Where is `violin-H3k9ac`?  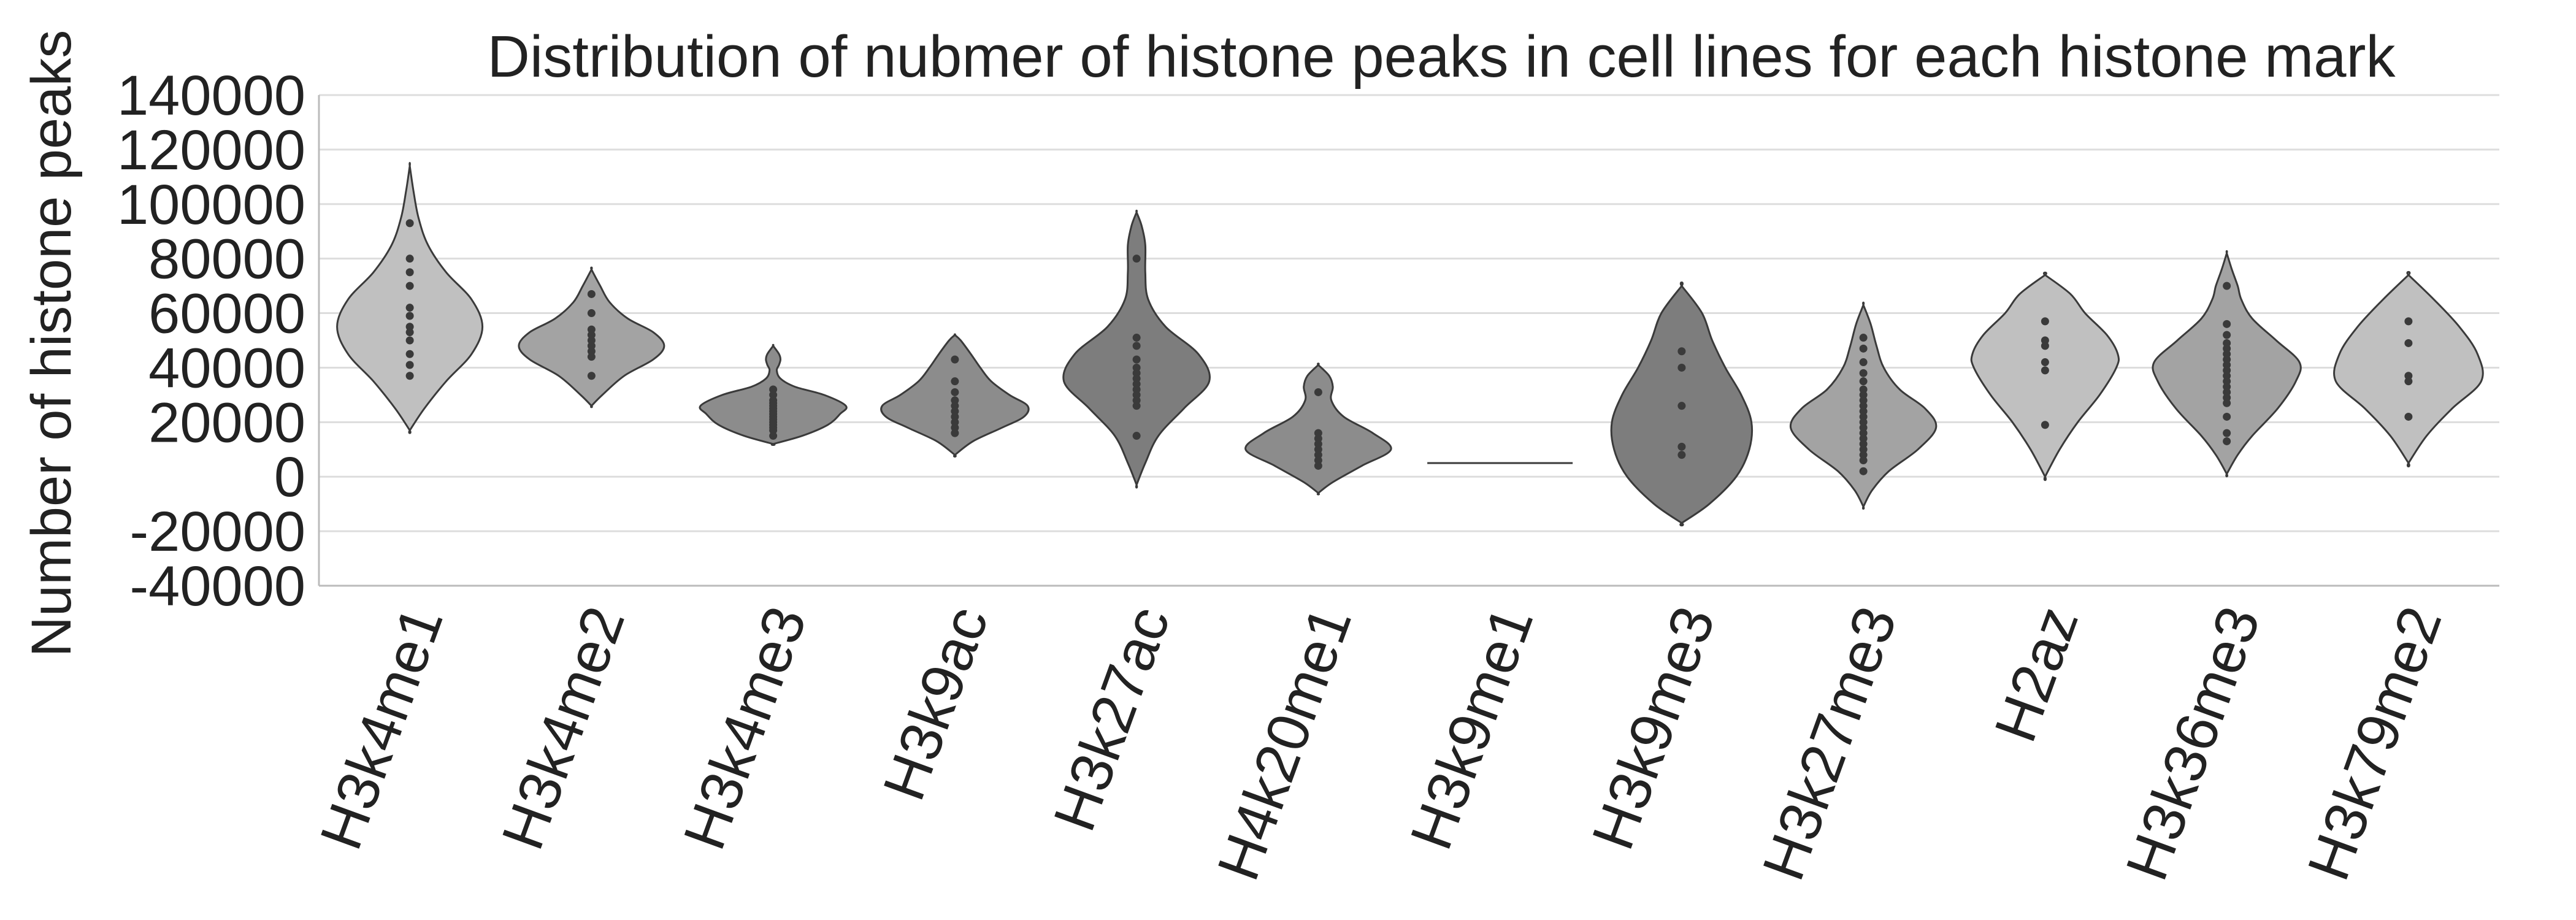
violin-H3k9ac is located at coordinates (955, 395).